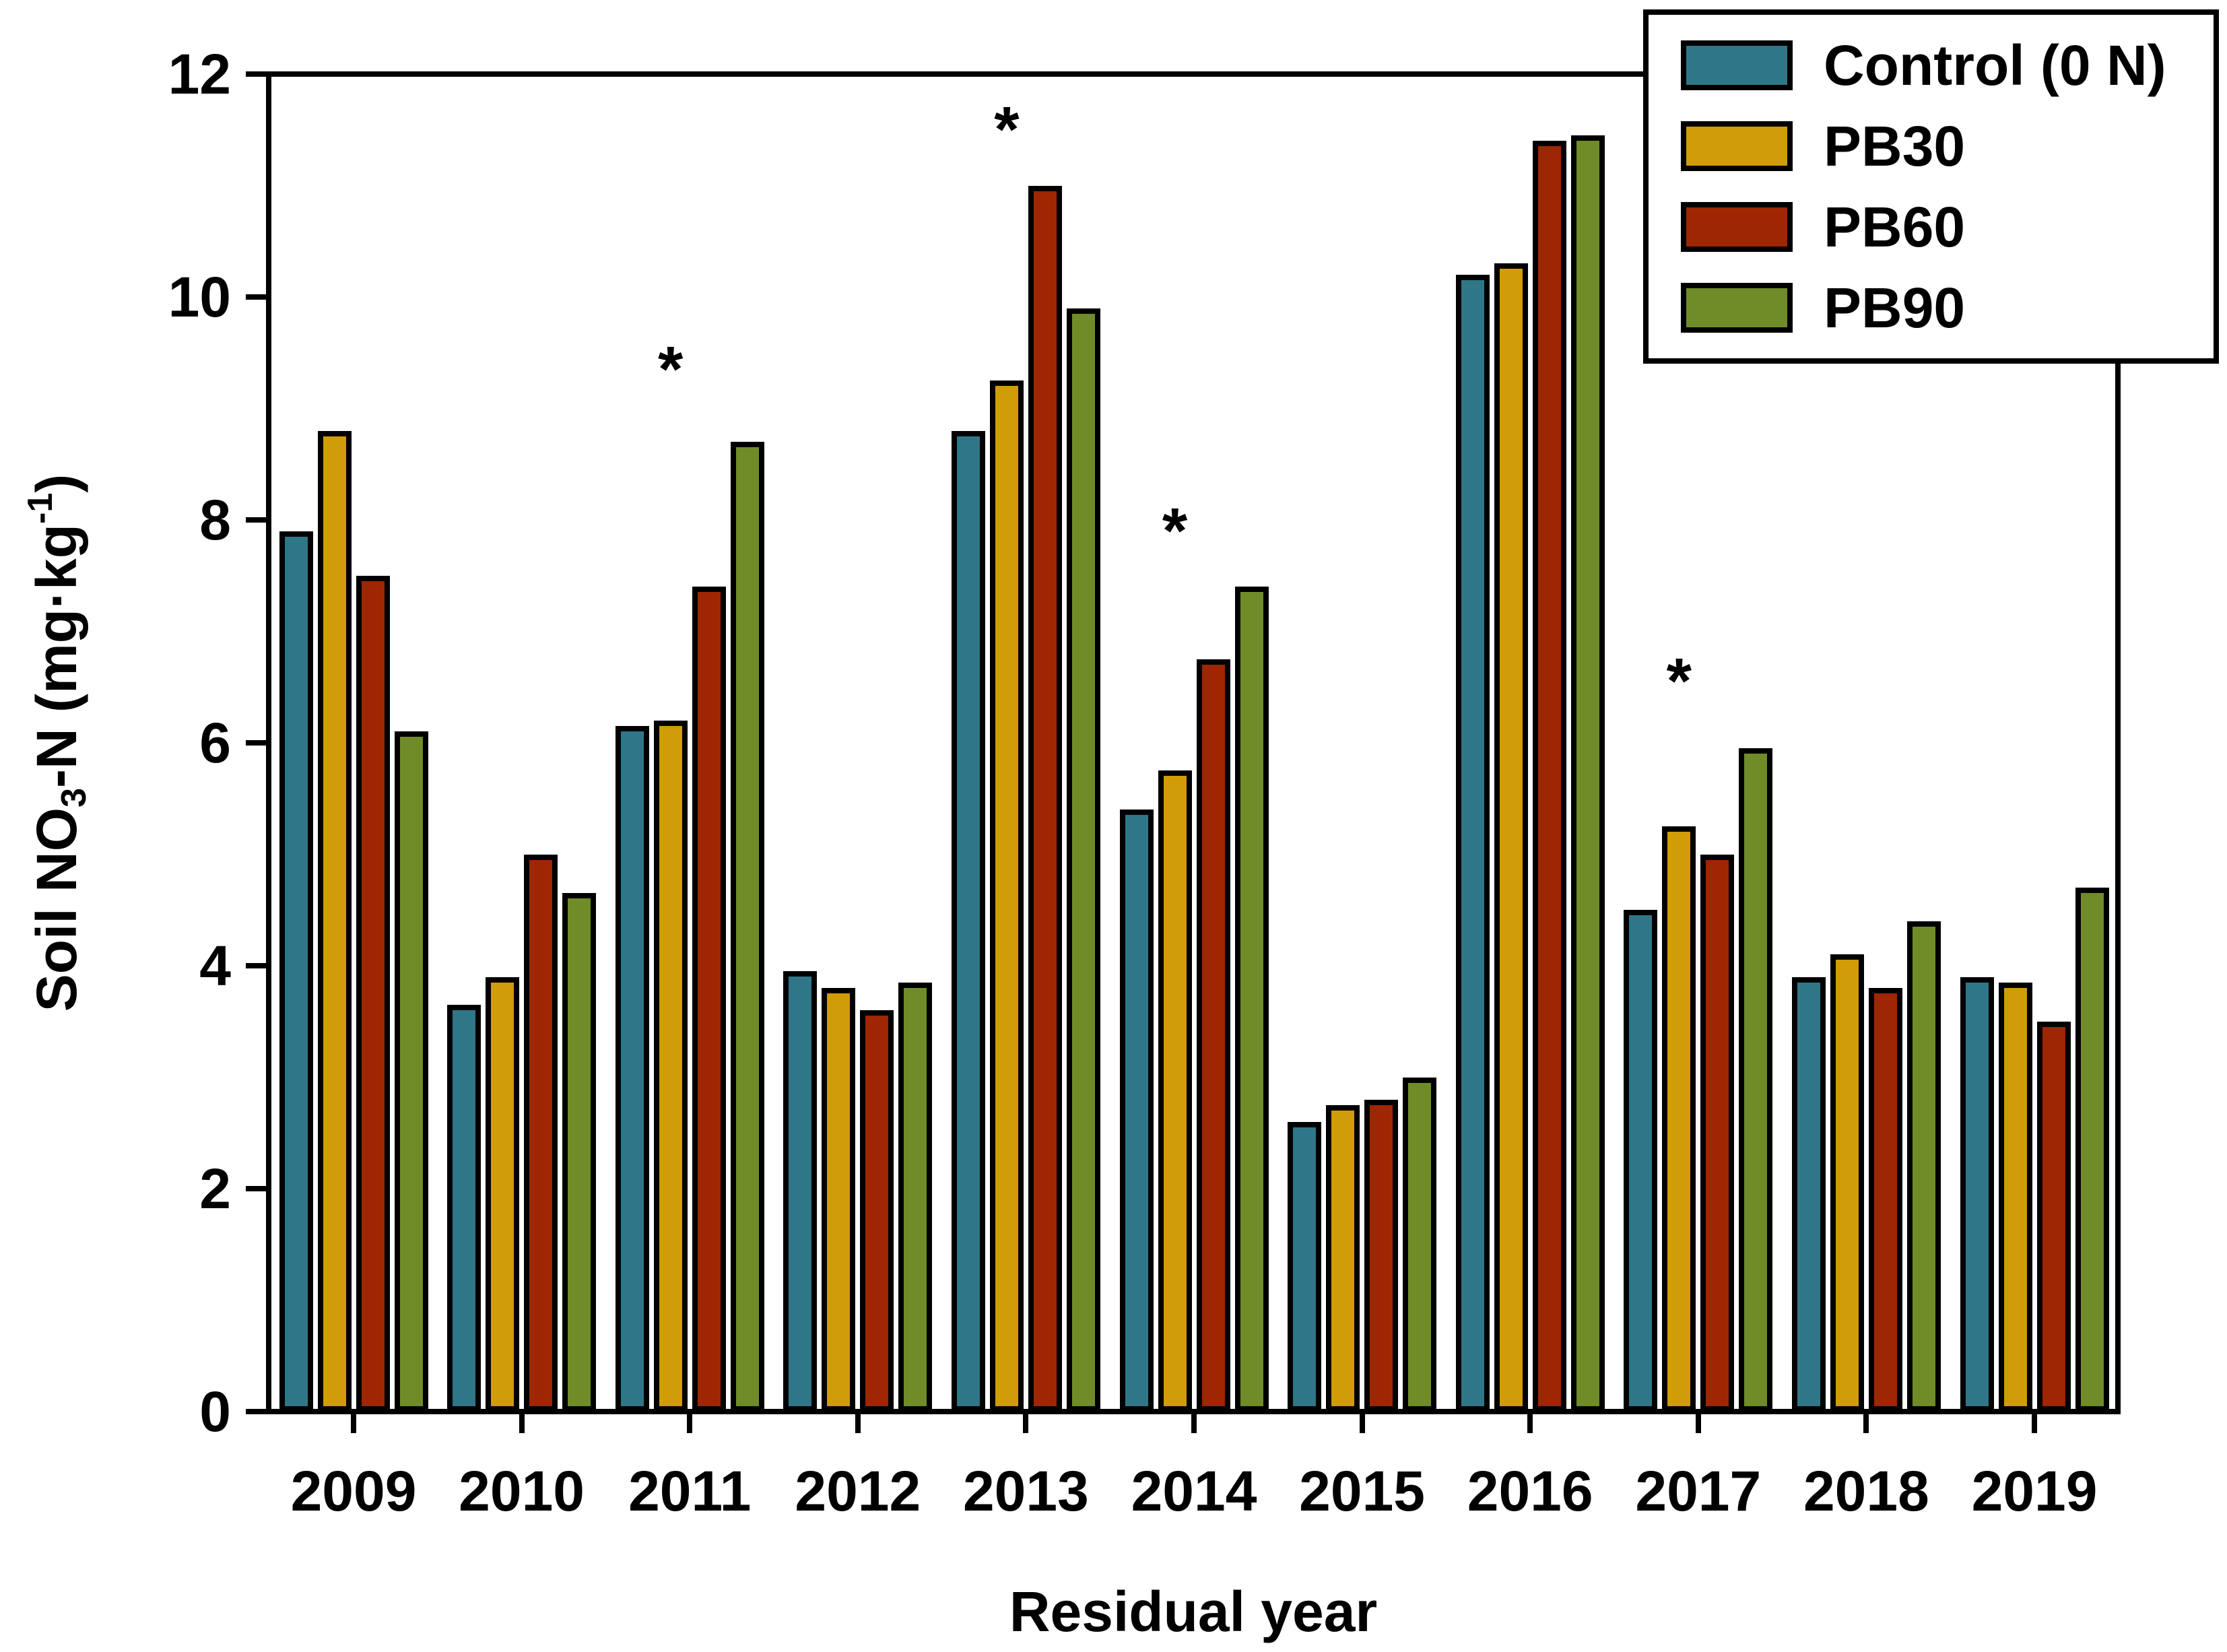 The width and height of the screenshot is (2227, 1652). What do you see at coordinates (1083, 860) in the screenshot?
I see `bar-2013-pb90` at bounding box center [1083, 860].